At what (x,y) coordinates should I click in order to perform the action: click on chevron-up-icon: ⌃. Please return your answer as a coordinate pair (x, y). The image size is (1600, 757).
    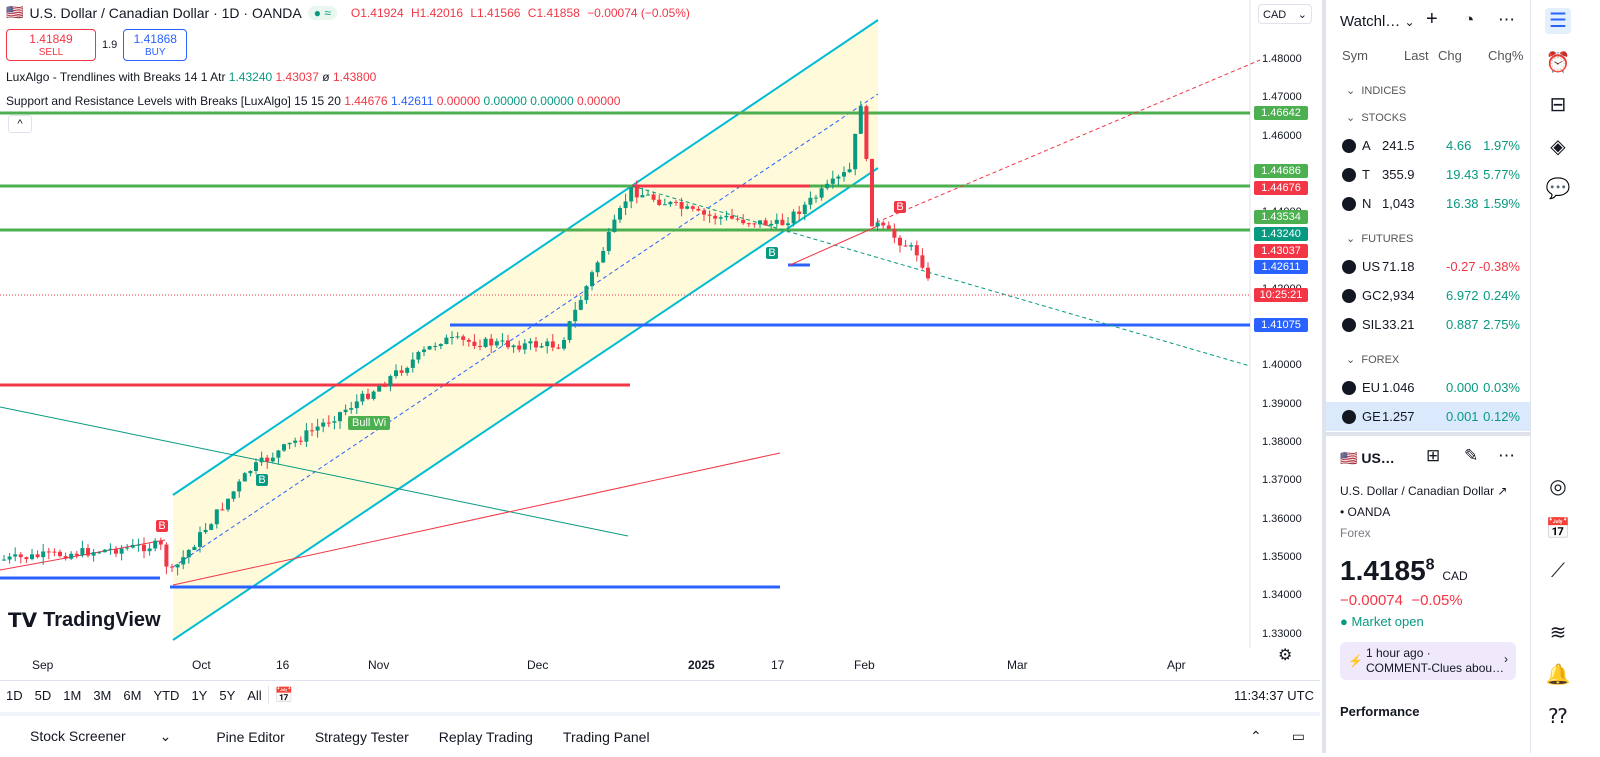
    Looking at the image, I should click on (1256, 736).